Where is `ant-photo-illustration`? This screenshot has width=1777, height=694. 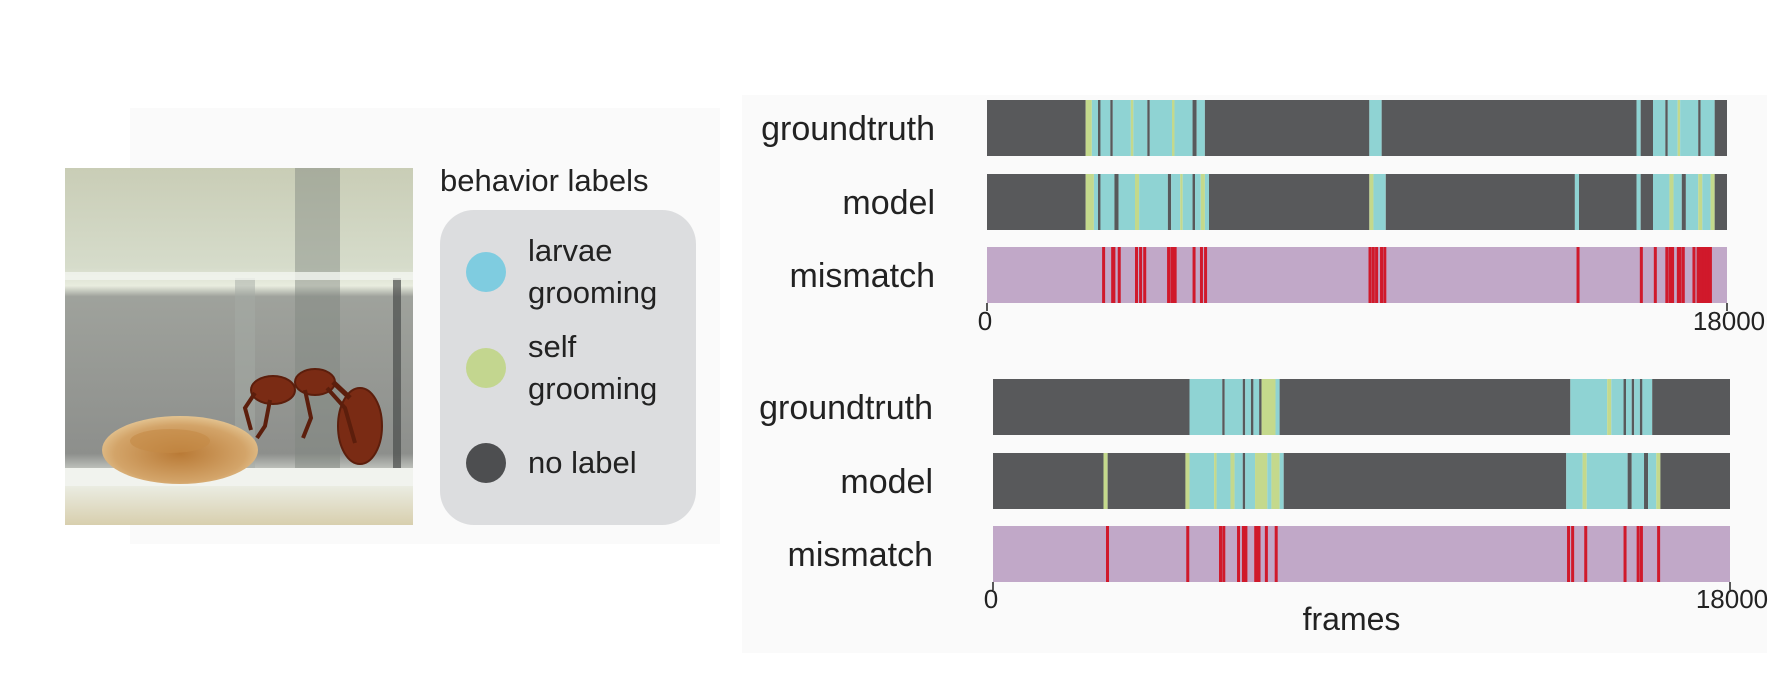 ant-photo-illustration is located at coordinates (239, 346).